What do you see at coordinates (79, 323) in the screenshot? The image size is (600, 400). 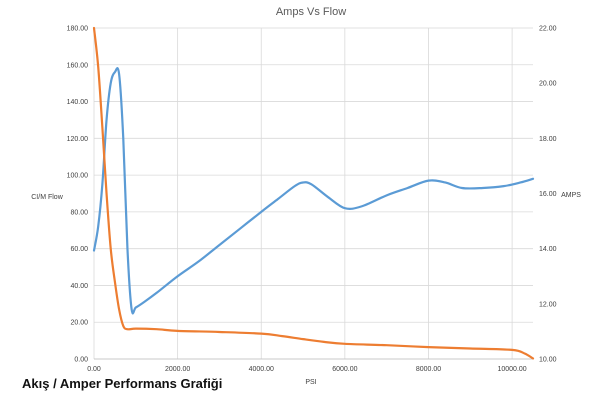 I see `y-left-tick-label: 20.00` at bounding box center [79, 323].